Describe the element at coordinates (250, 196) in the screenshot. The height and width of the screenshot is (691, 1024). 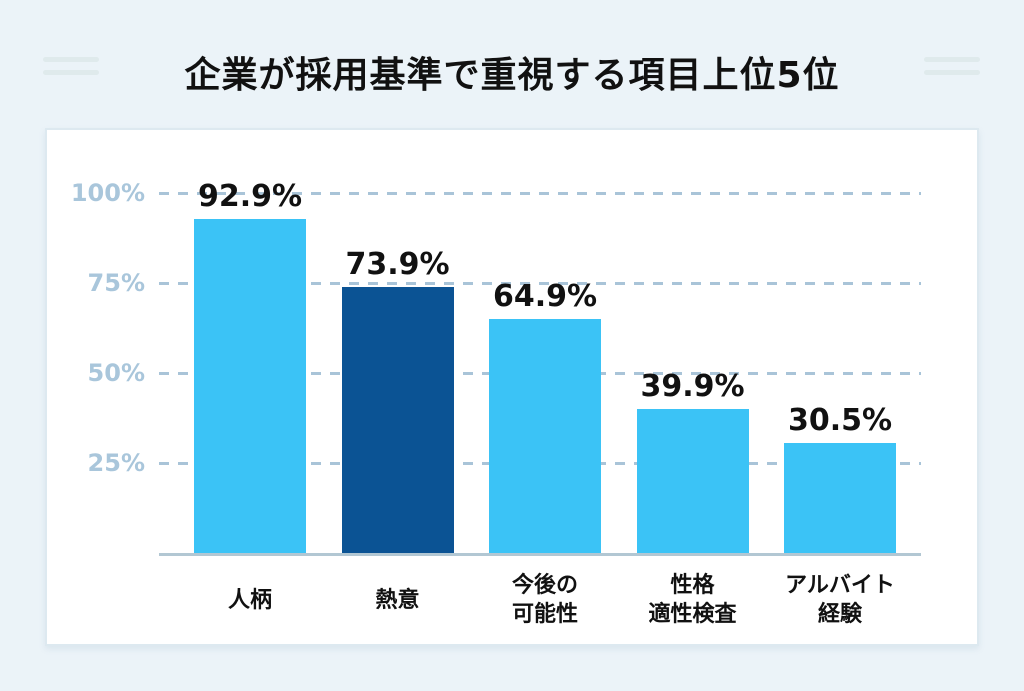
I see `bar-value-label: 92.9%` at that location.